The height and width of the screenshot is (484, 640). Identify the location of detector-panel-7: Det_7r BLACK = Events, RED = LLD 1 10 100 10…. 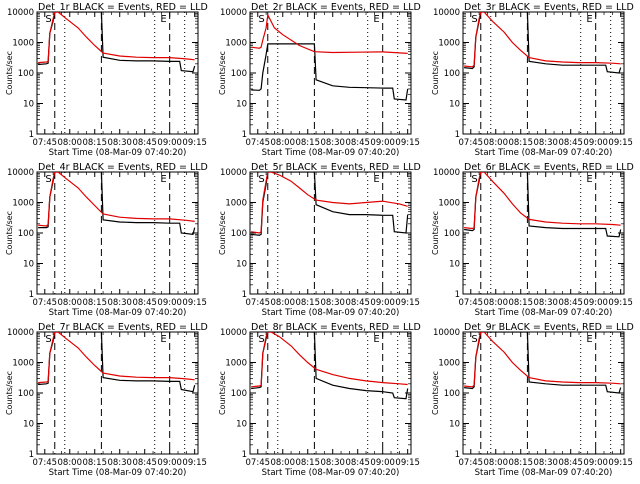
(106, 400).